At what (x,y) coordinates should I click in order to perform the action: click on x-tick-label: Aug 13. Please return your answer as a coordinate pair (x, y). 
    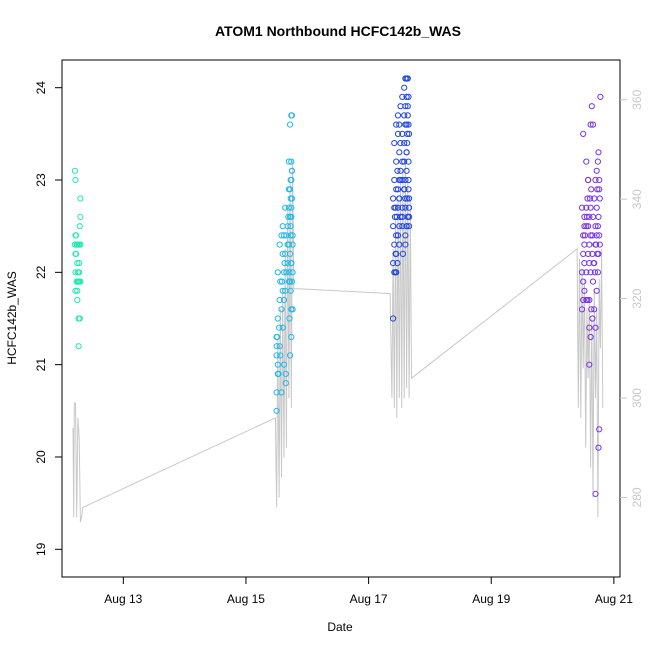
    Looking at the image, I should click on (123, 599).